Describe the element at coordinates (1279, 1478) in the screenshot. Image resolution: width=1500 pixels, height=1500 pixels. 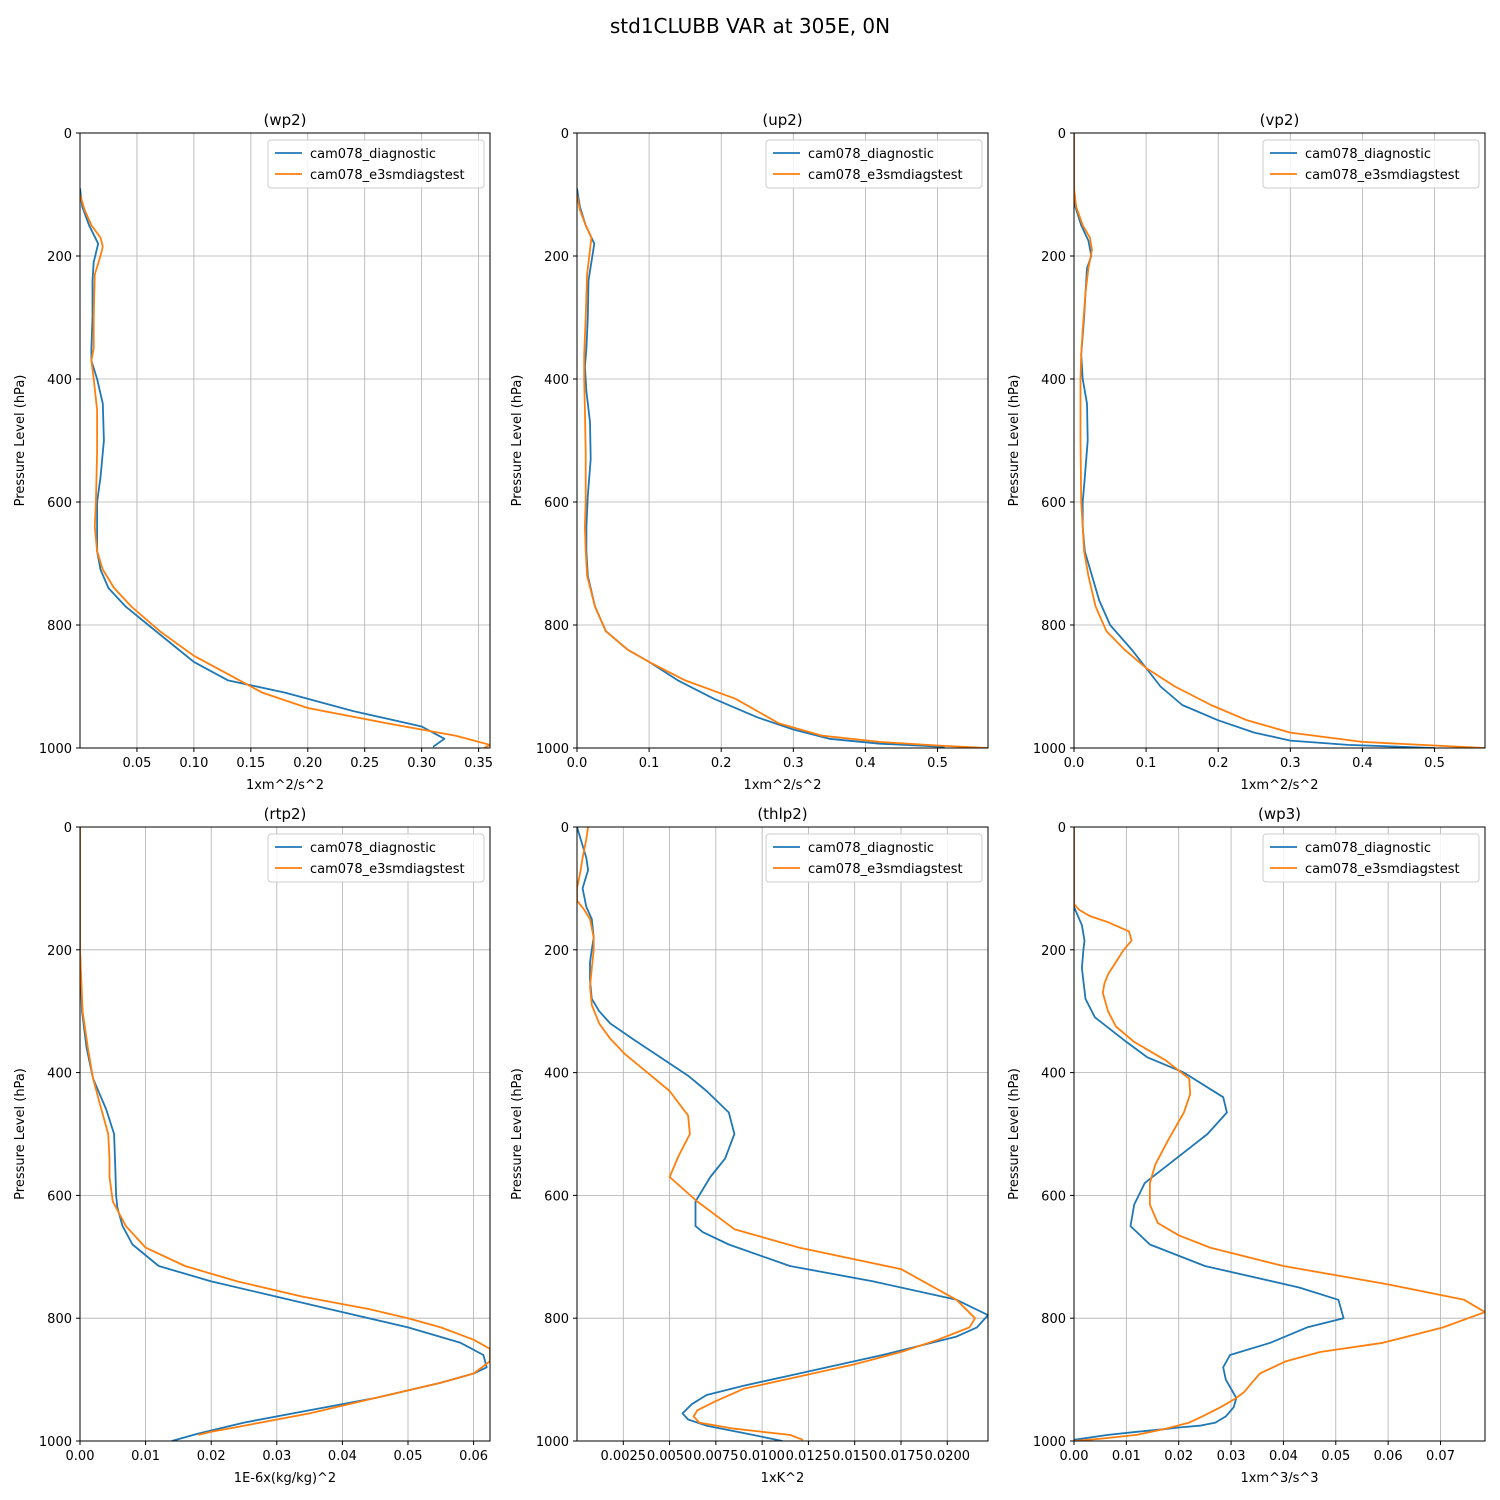
I see `x-axis-label: 1xm^3/s^3` at that location.